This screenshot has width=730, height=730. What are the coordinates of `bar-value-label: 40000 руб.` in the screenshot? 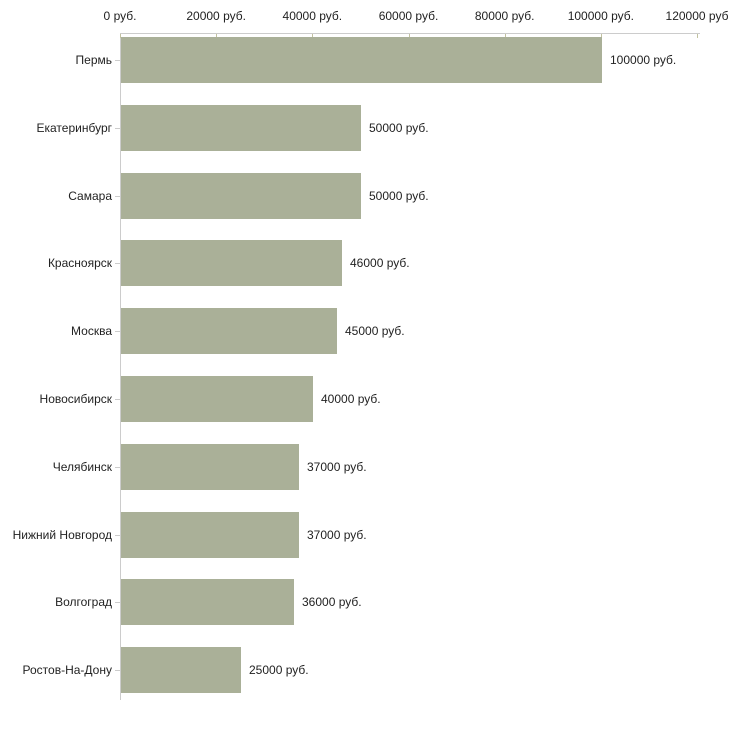 It's located at (351, 399).